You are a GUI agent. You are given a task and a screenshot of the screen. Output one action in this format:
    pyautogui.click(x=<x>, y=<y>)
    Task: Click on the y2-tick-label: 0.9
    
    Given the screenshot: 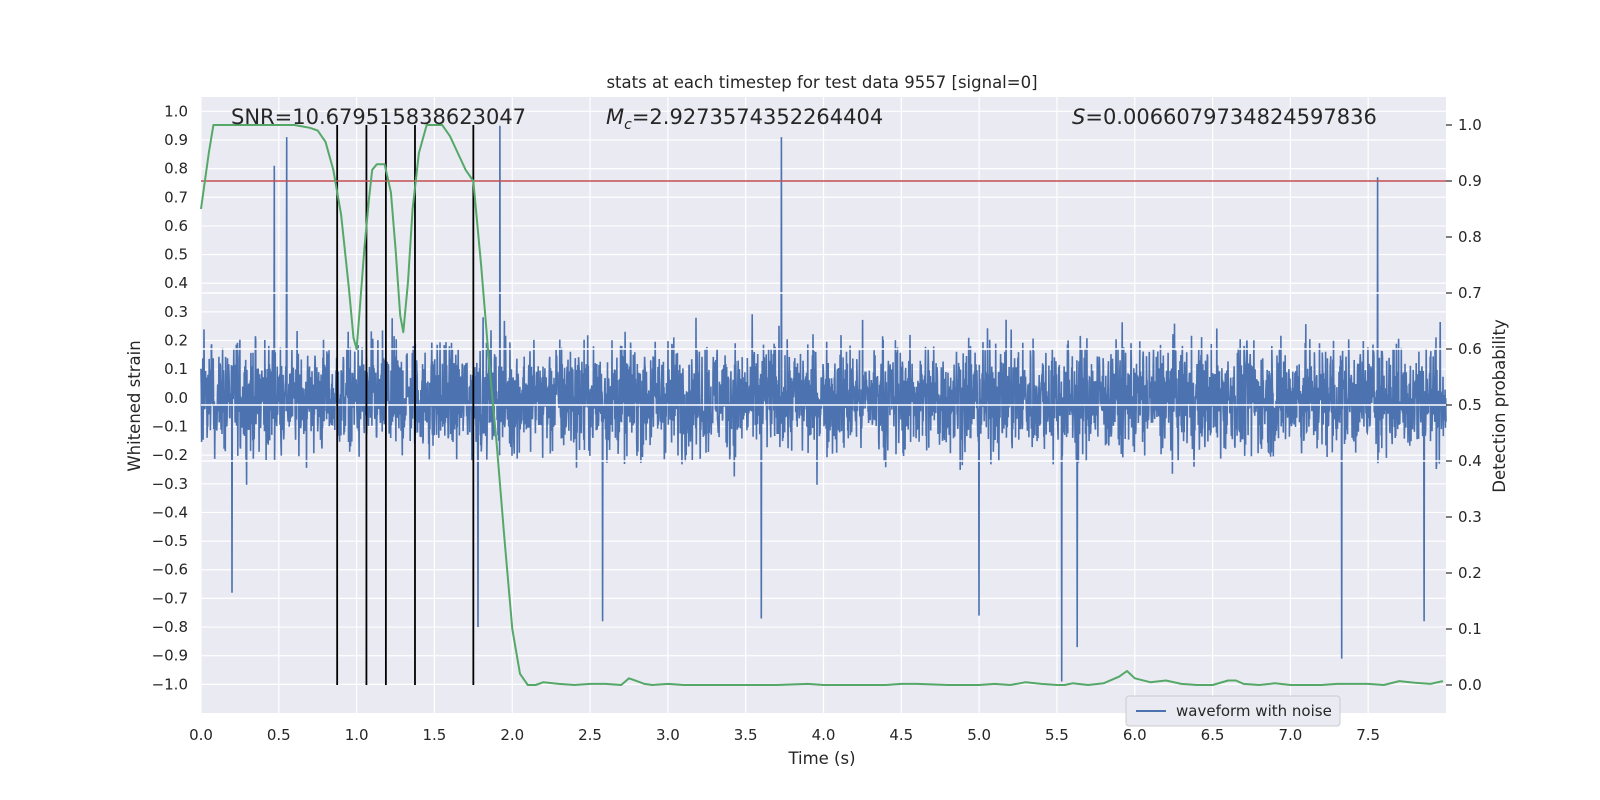 What is the action you would take?
    pyautogui.click(x=1470, y=181)
    